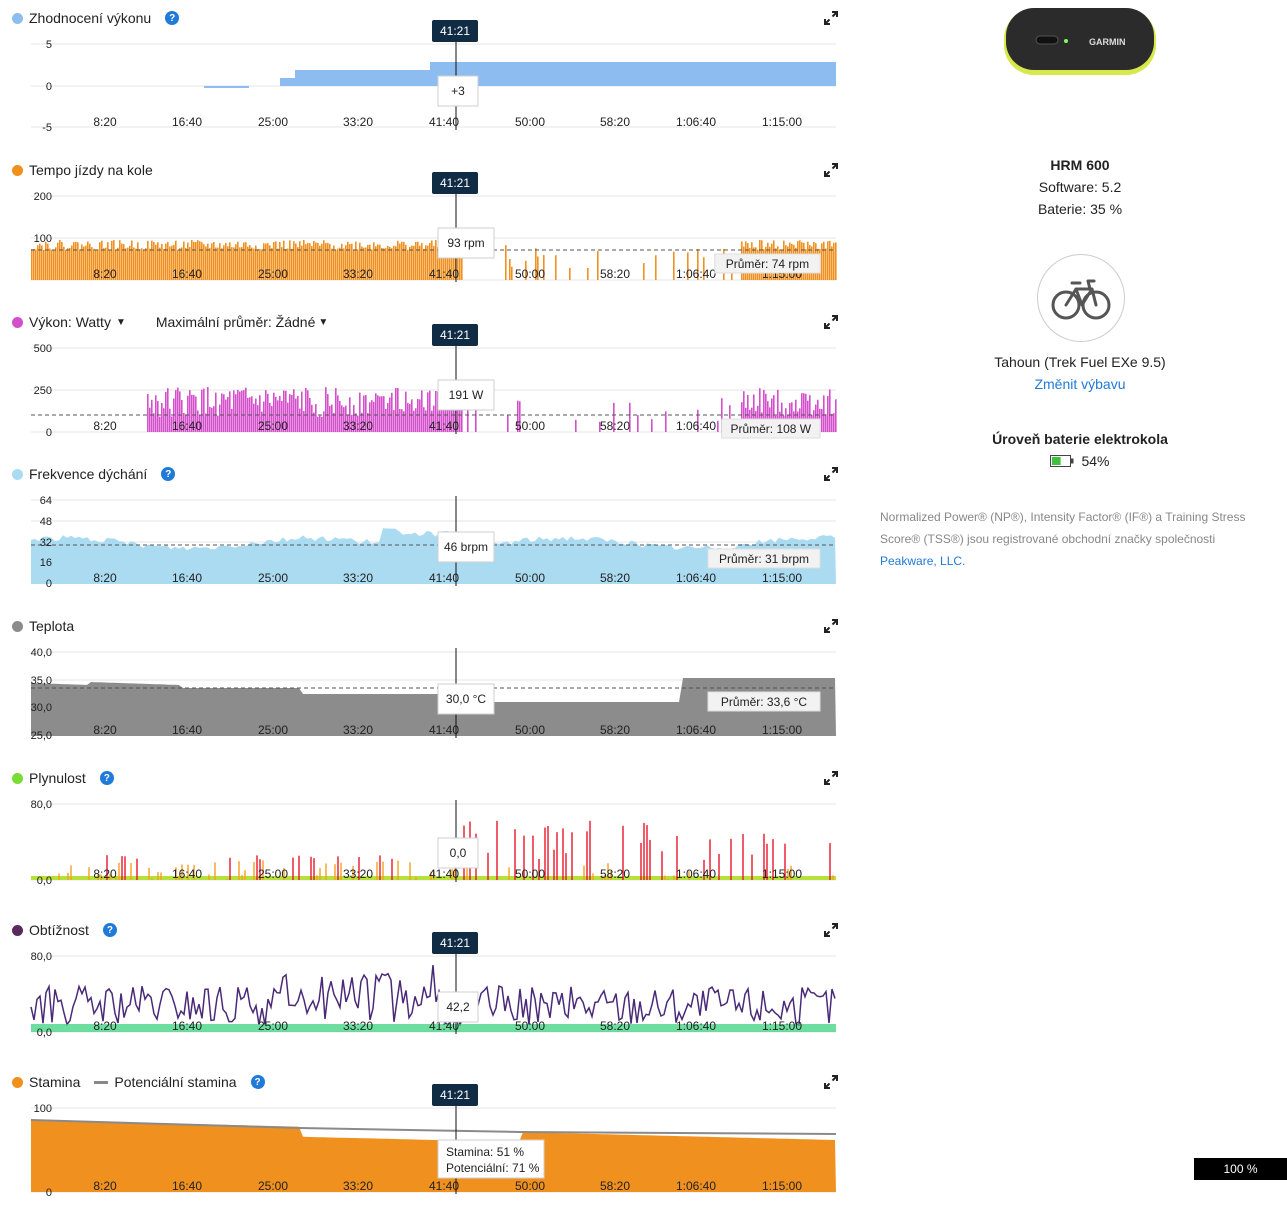 The height and width of the screenshot is (1214, 1287). What do you see at coordinates (82, 170) in the screenshot?
I see `chart-title-row: Tempo jízdy na kole` at bounding box center [82, 170].